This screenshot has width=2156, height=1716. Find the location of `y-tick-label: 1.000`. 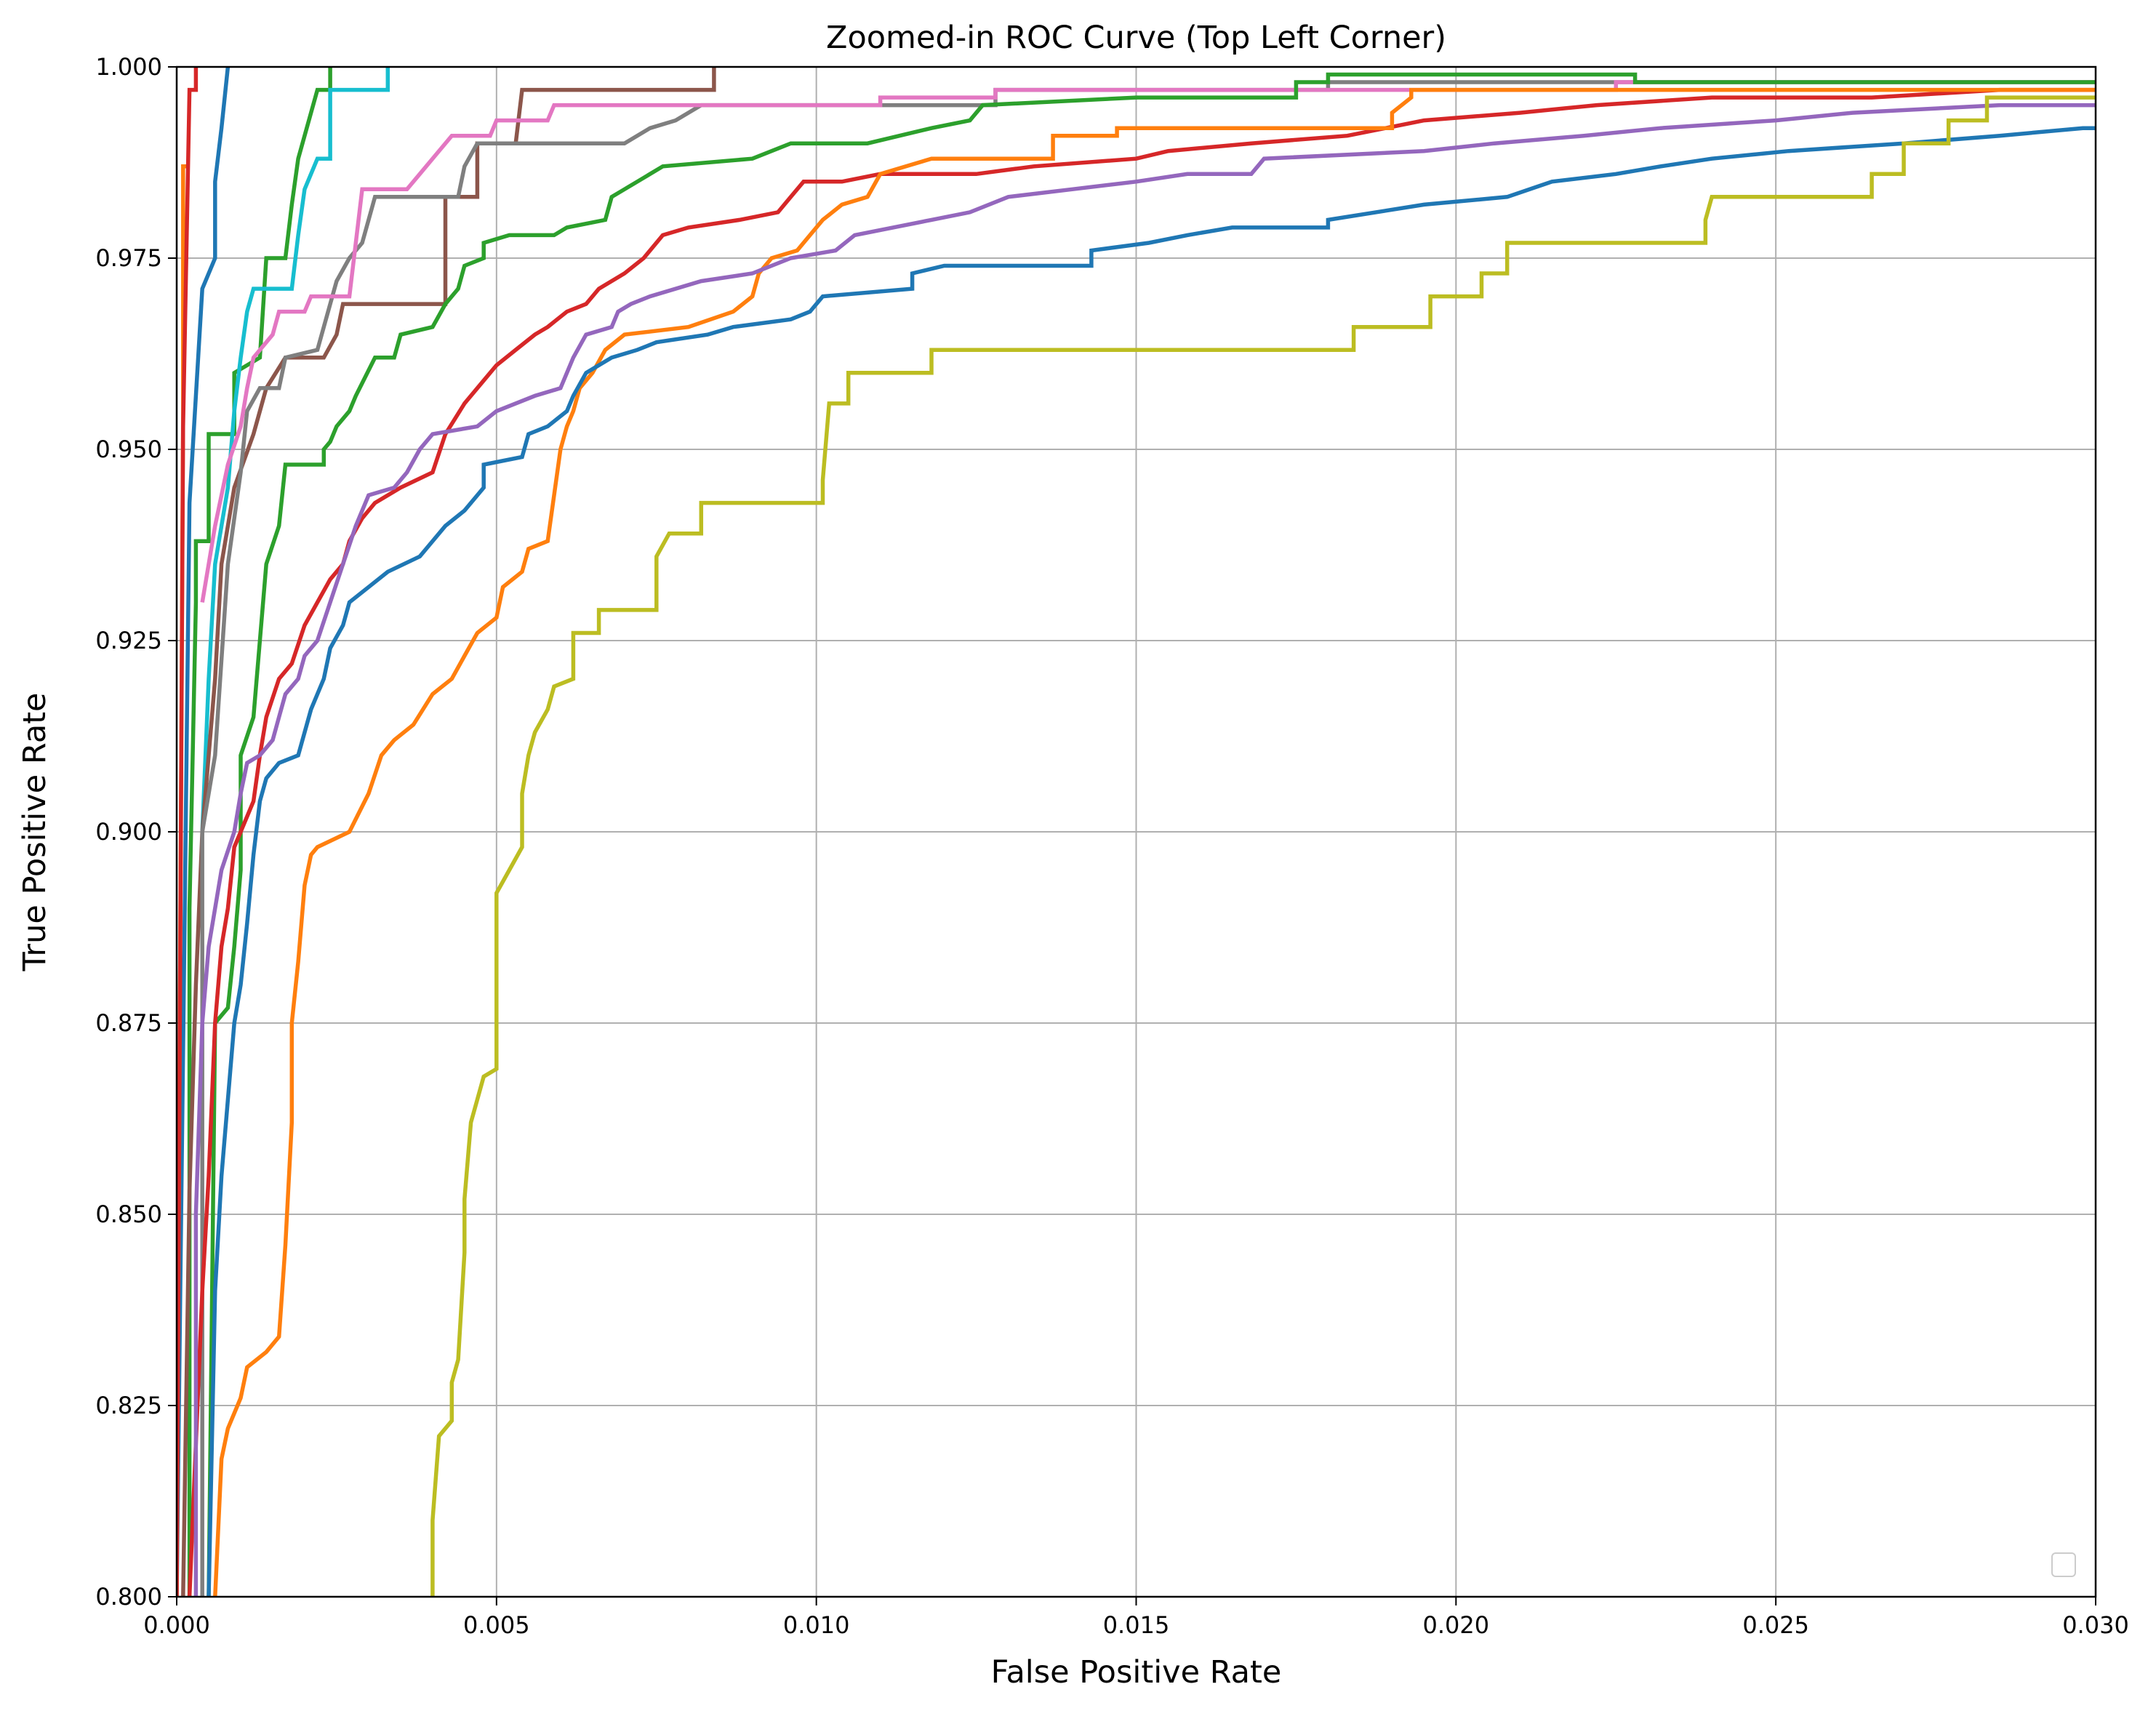

y-tick-label: 1.000 is located at coordinates (128, 67).